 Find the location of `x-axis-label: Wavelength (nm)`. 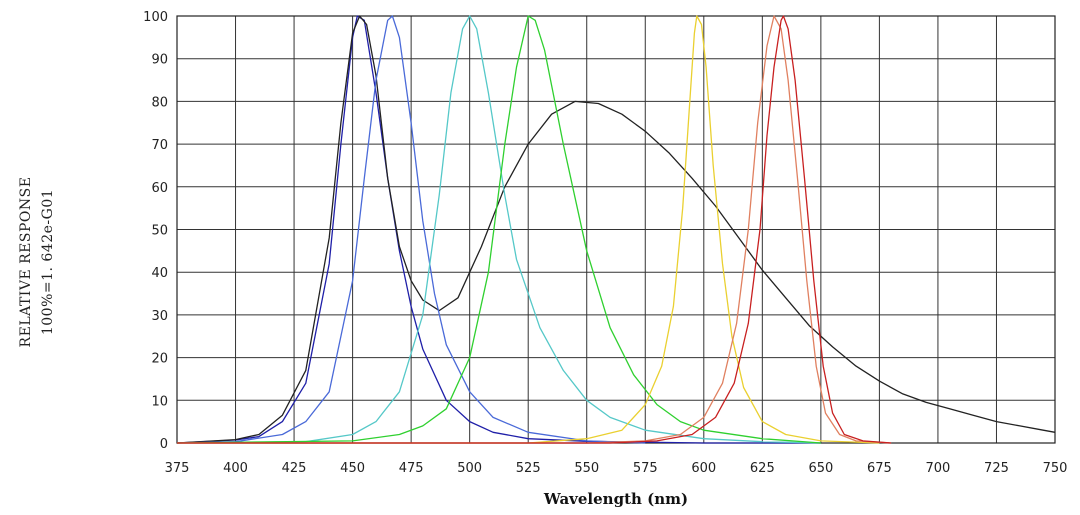

x-axis-label: Wavelength (nm) is located at coordinates (615, 499).